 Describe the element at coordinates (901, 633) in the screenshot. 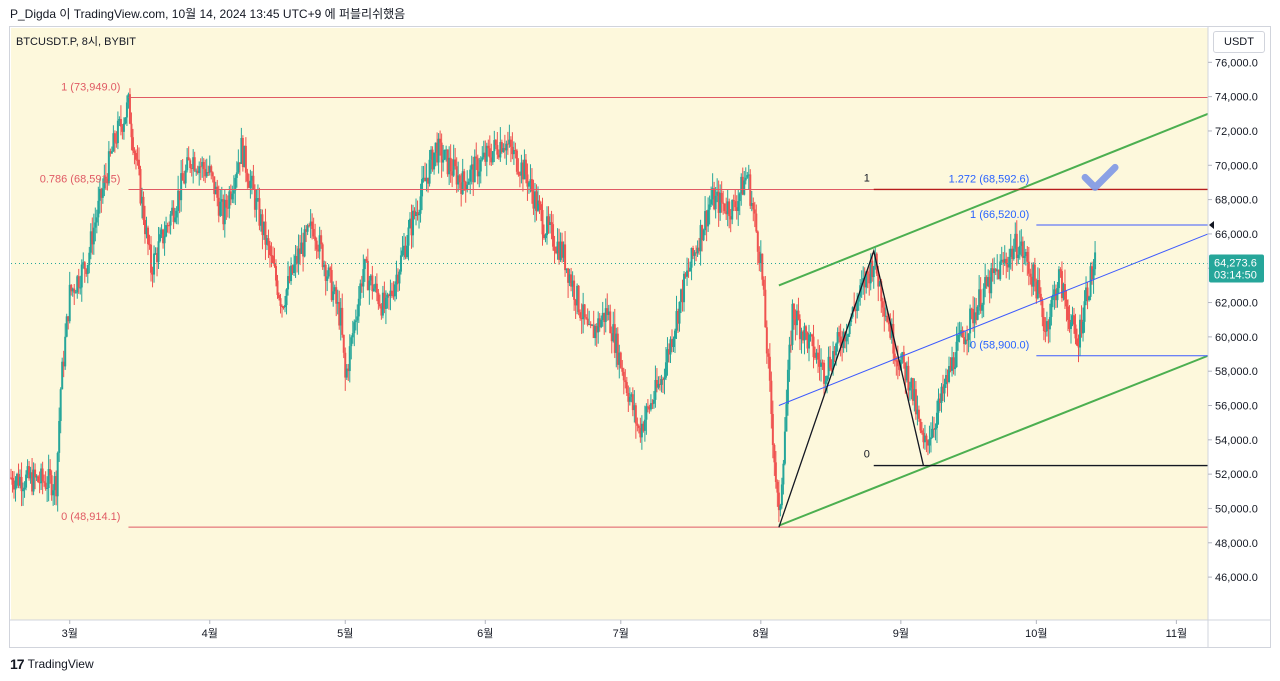

I see `time-tick-label: 9월` at that location.